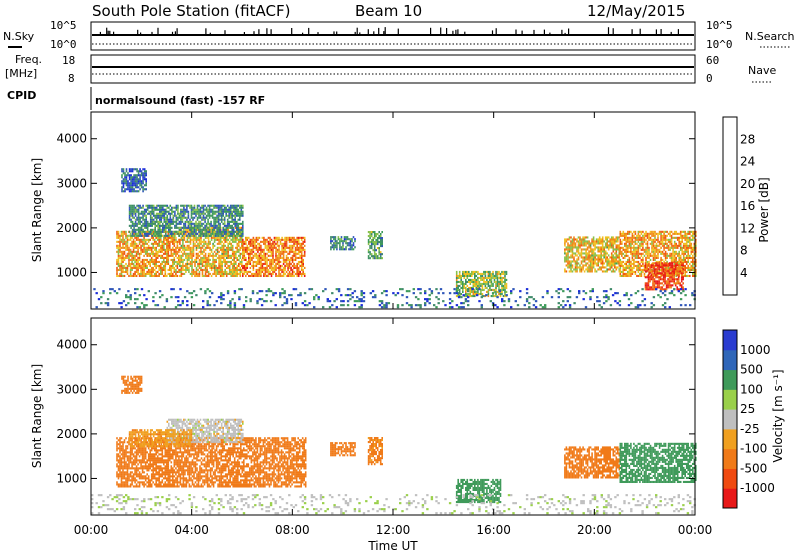 The image size is (800, 554). What do you see at coordinates (68, 60) in the screenshot?
I see `freq-tick-high: 18` at bounding box center [68, 60].